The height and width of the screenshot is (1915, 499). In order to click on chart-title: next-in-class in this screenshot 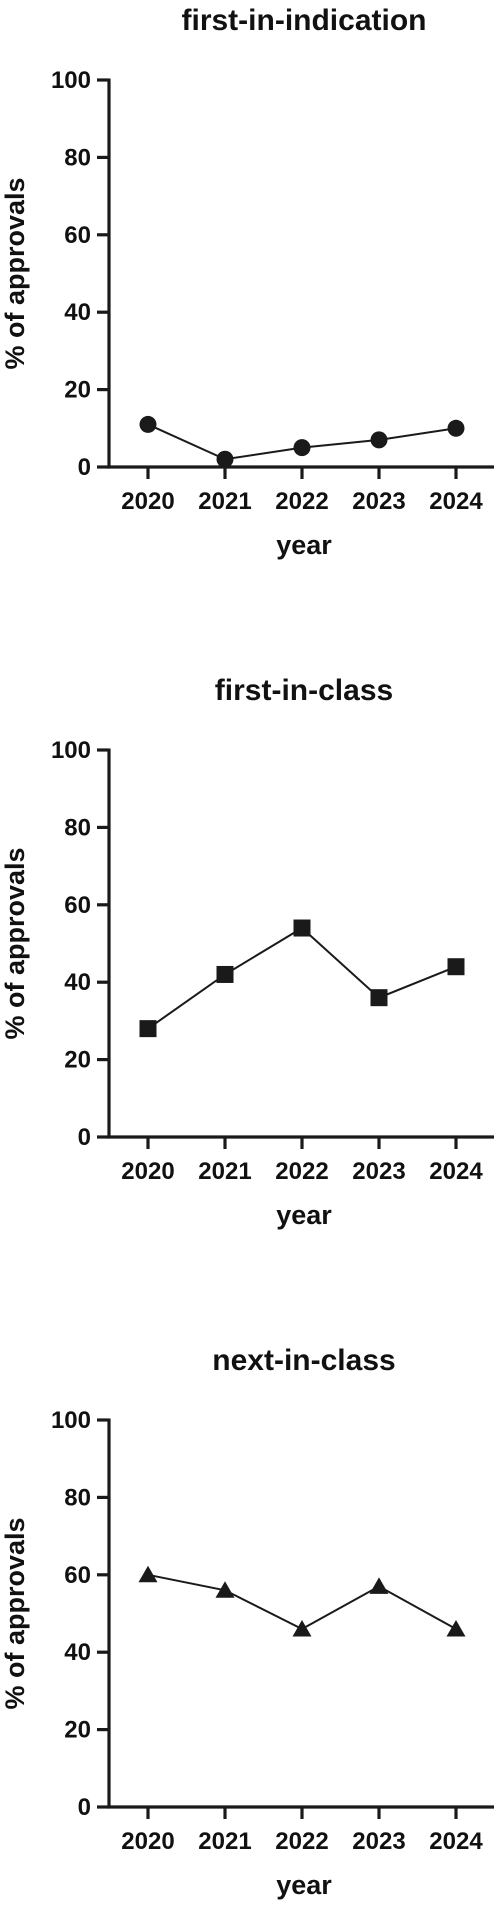, I will do `click(303, 1360)`.